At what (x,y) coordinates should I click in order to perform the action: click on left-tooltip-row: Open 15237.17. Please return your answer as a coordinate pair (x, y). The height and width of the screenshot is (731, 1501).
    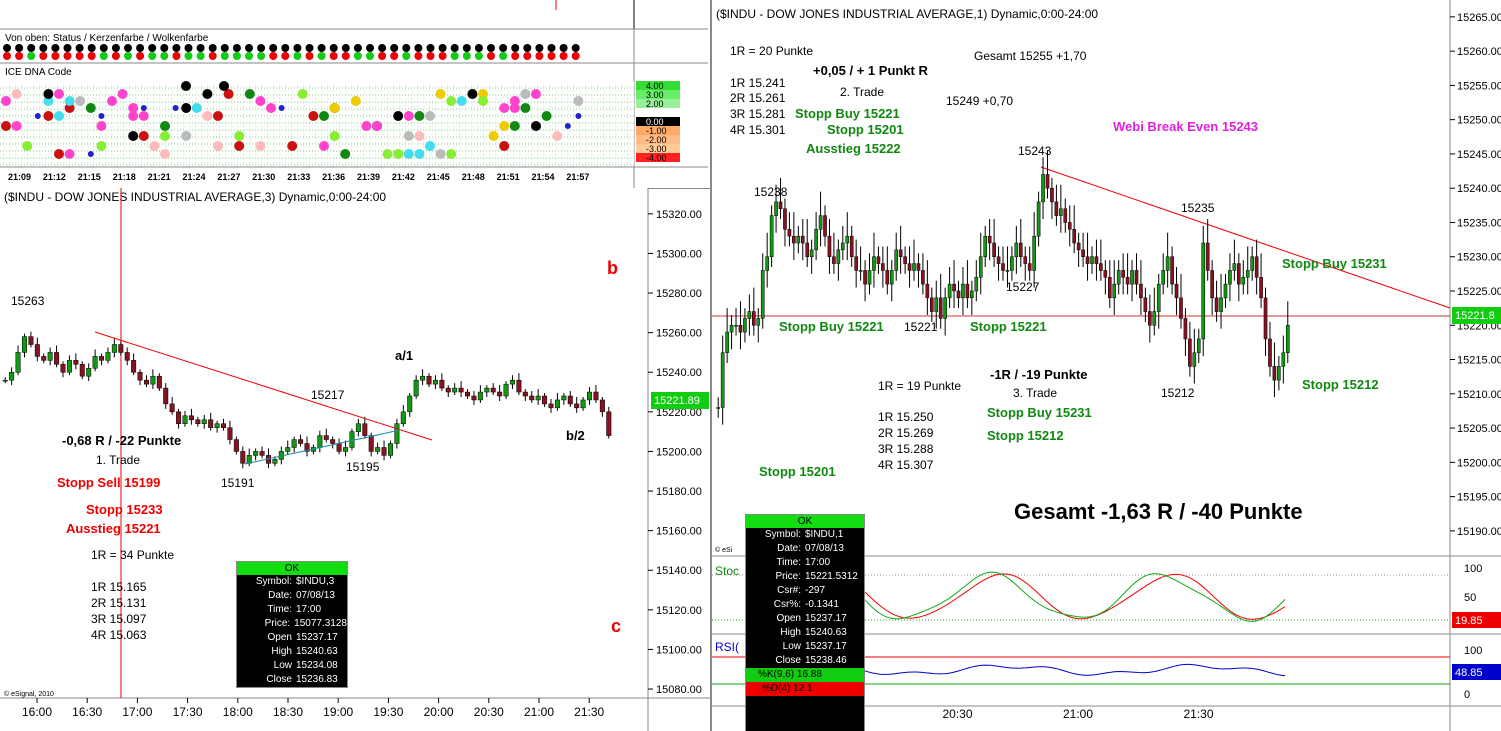
    Looking at the image, I should click on (292, 638).